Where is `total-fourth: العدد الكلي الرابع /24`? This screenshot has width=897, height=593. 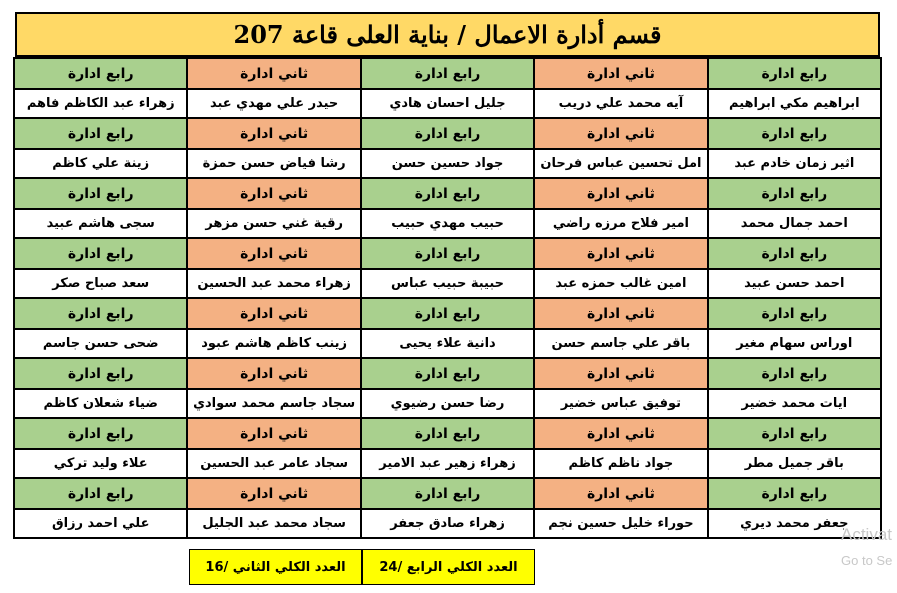
total-fourth: العدد الكلي الرابع /24 is located at coordinates (448, 567).